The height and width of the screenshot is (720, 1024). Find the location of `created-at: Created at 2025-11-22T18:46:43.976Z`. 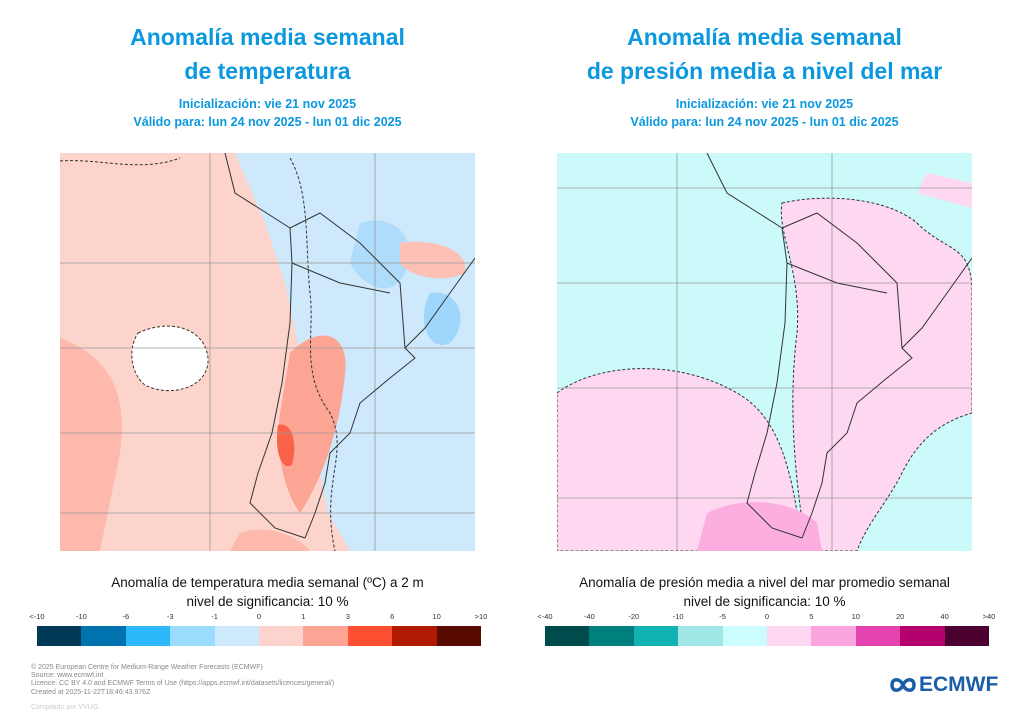

created-at: Created at 2025-11-22T18:46:43.976Z is located at coordinates (91, 692).